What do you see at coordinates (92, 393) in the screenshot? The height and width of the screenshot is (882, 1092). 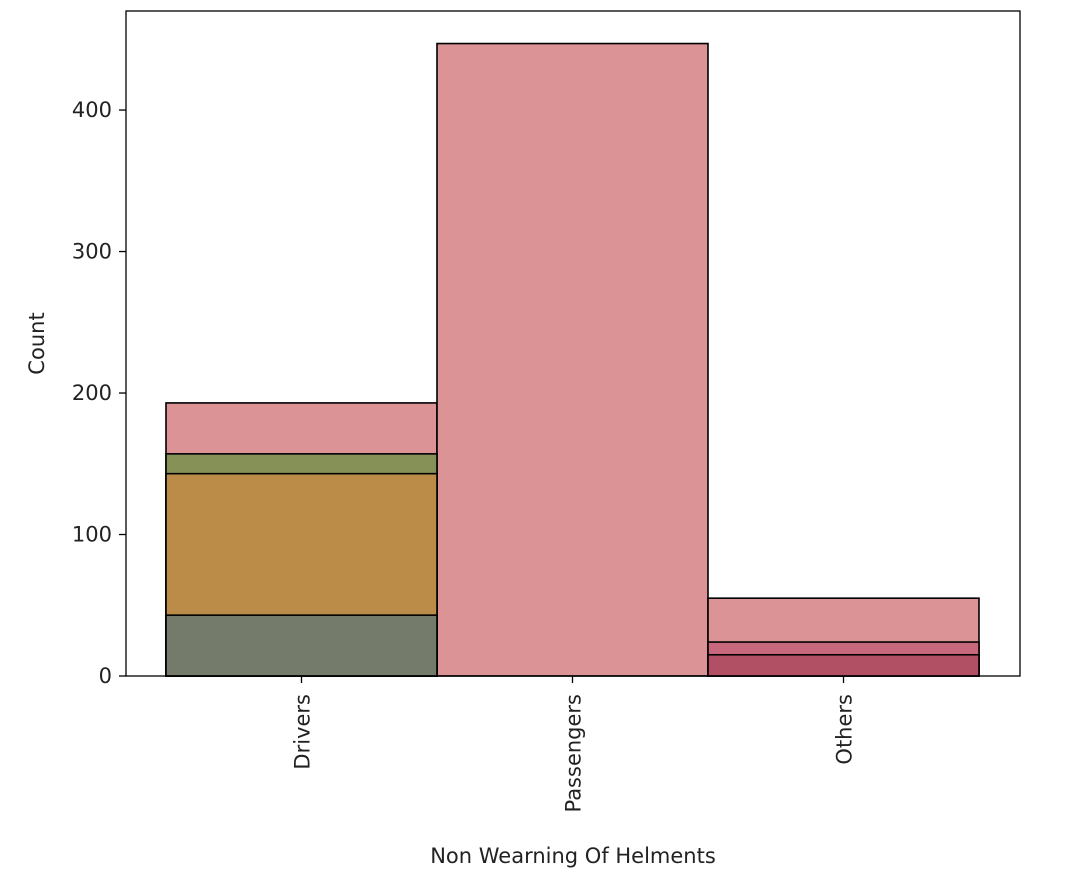 I see `y-tick-label-200: 200` at bounding box center [92, 393].